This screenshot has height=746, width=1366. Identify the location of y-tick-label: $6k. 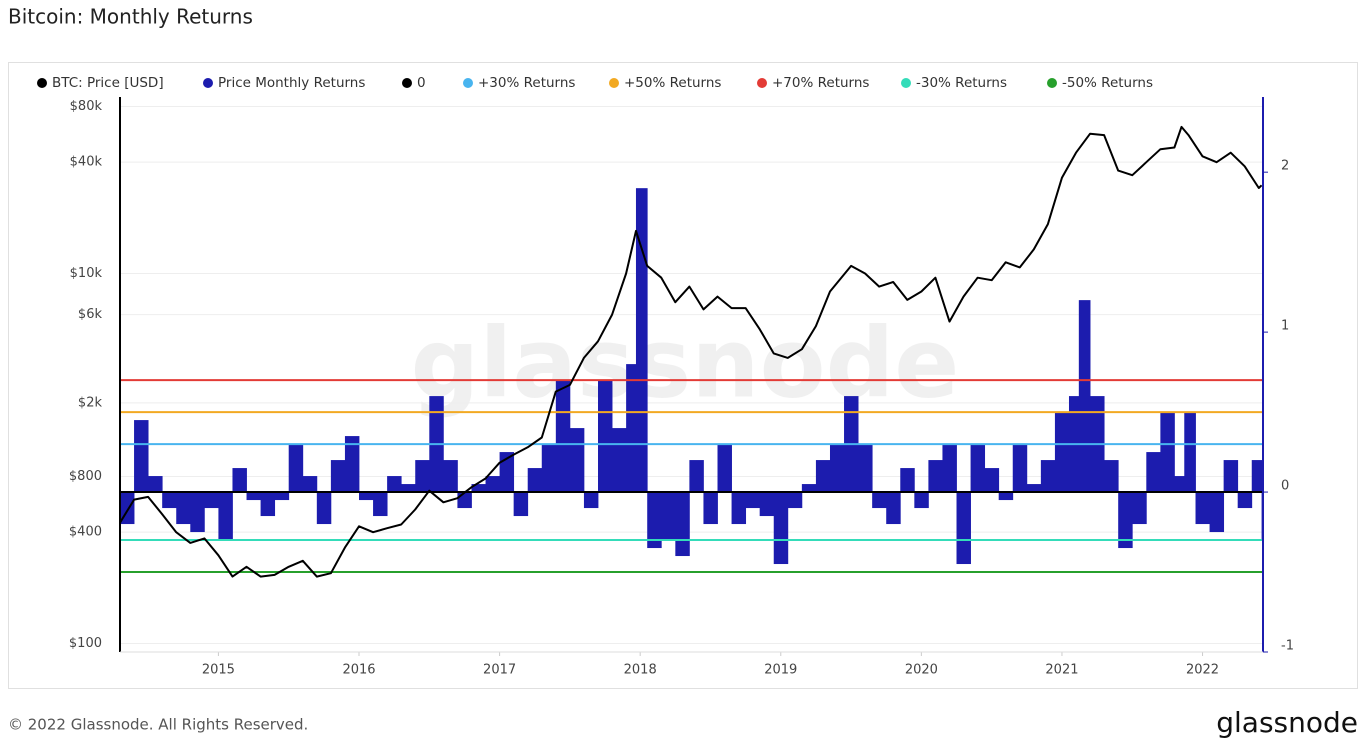
(90, 314).